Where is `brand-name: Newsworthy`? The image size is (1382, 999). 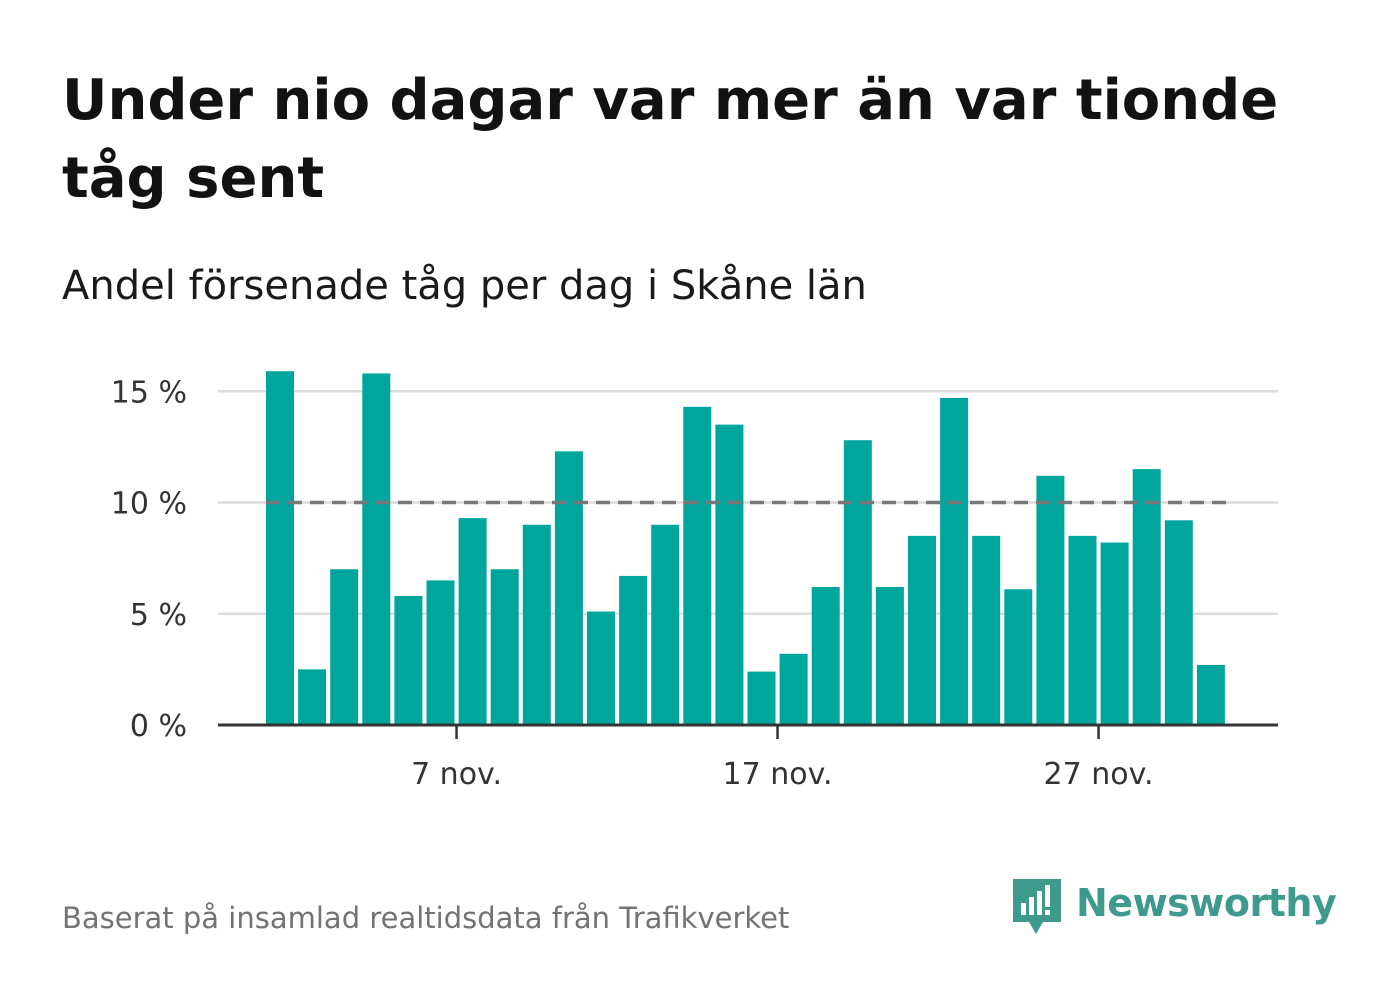 brand-name: Newsworthy is located at coordinates (1206, 903).